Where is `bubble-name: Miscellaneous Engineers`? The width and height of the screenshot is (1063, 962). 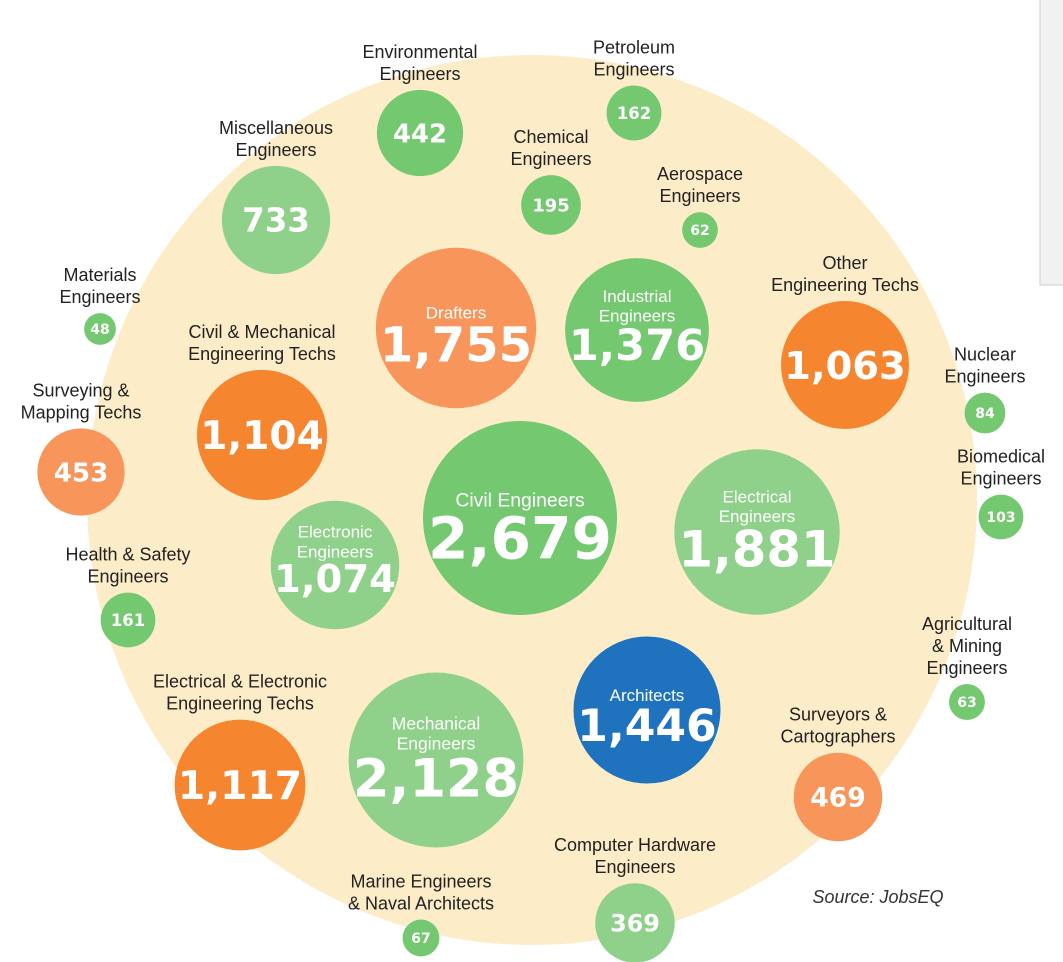 bubble-name: Miscellaneous Engineers is located at coordinates (276, 139).